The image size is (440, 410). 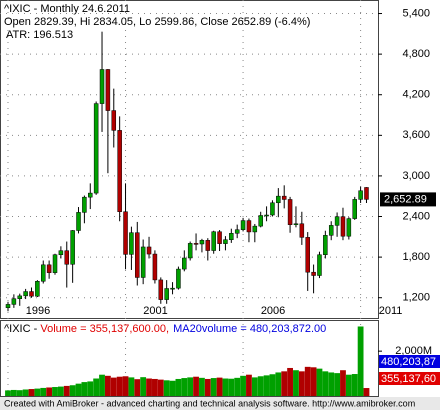 What do you see at coordinates (416, 216) in the screenshot?
I see `y-tick-label: 2,400` at bounding box center [416, 216].